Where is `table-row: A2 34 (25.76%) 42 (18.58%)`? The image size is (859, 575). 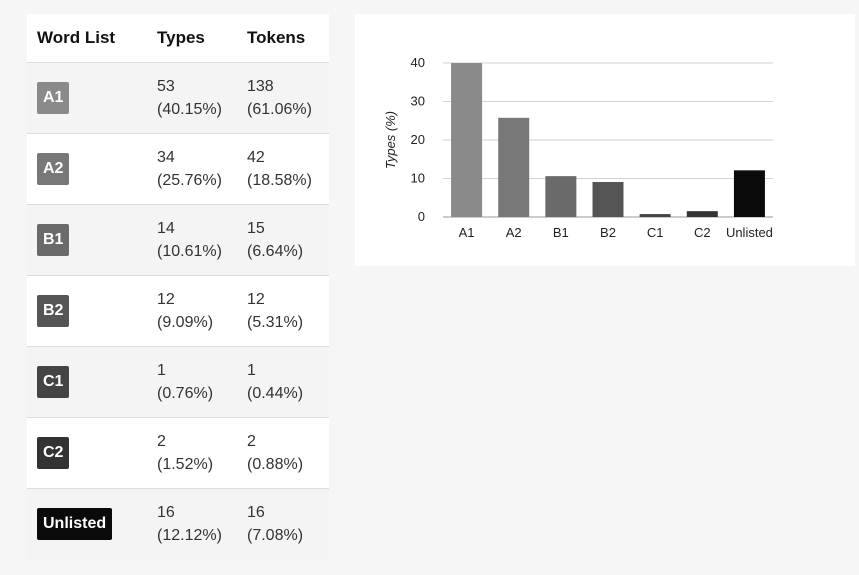 table-row: A2 34 (25.76%) 42 (18.58%) is located at coordinates (178, 169).